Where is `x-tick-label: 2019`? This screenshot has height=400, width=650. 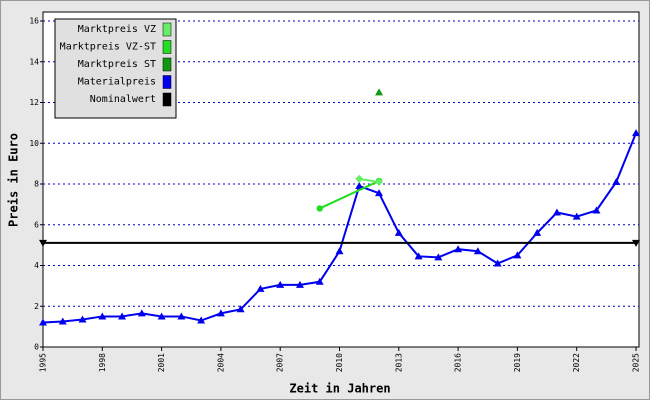 x-tick-label: 2019 is located at coordinates (517, 362).